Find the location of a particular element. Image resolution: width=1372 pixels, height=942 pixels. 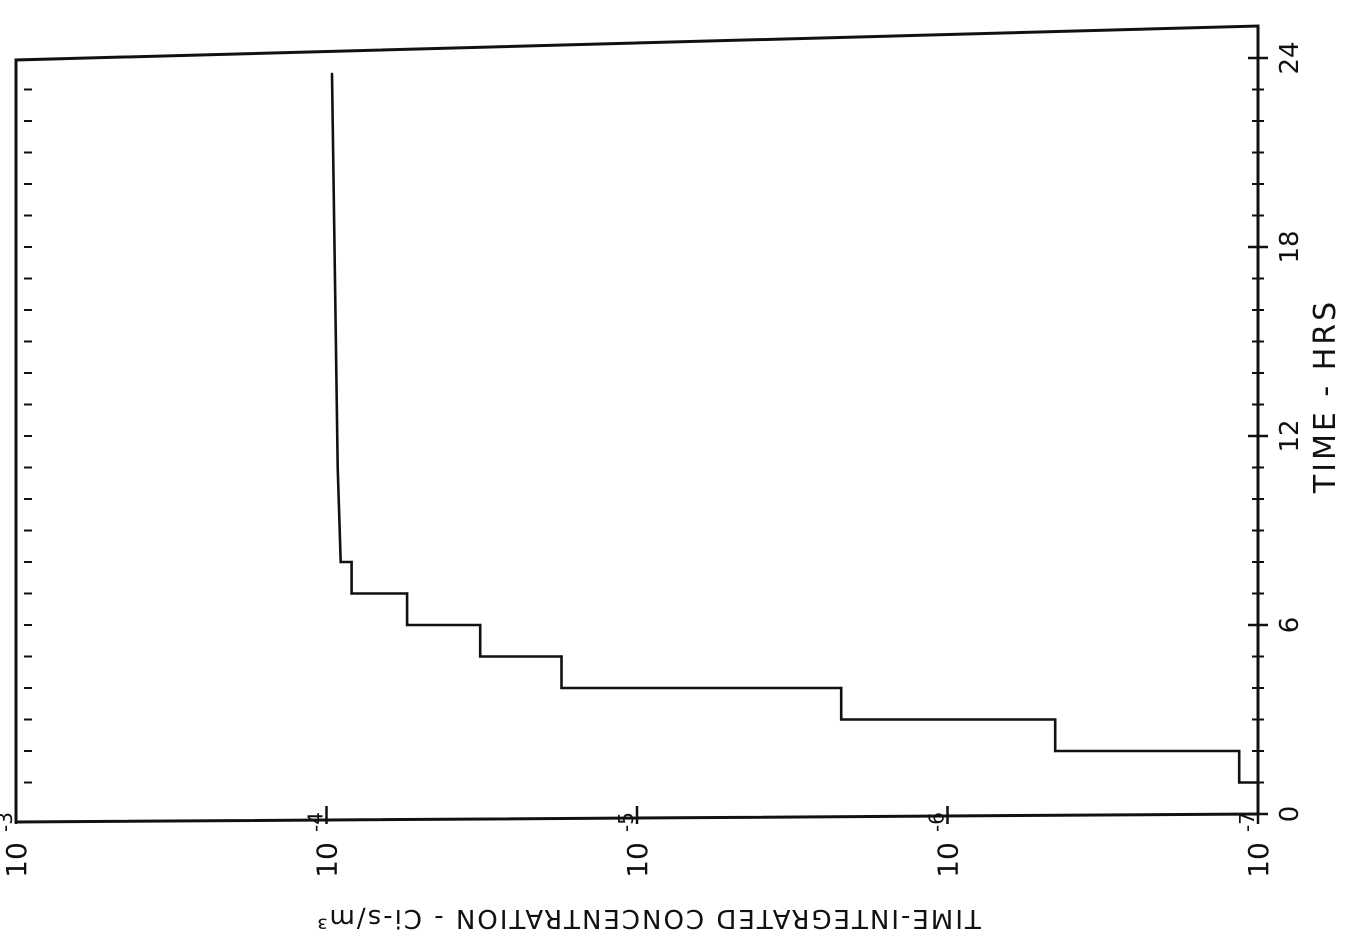

y-tick-label-exponent: -7 is located at coordinates (1247, 822).